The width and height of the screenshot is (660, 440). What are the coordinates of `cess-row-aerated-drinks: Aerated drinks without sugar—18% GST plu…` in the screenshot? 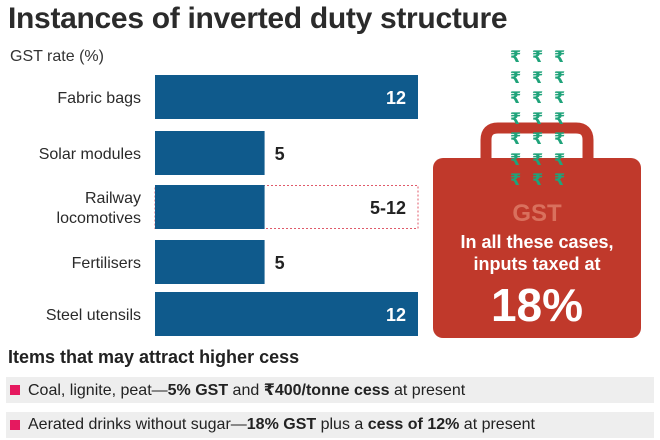 It's located at (330, 425).